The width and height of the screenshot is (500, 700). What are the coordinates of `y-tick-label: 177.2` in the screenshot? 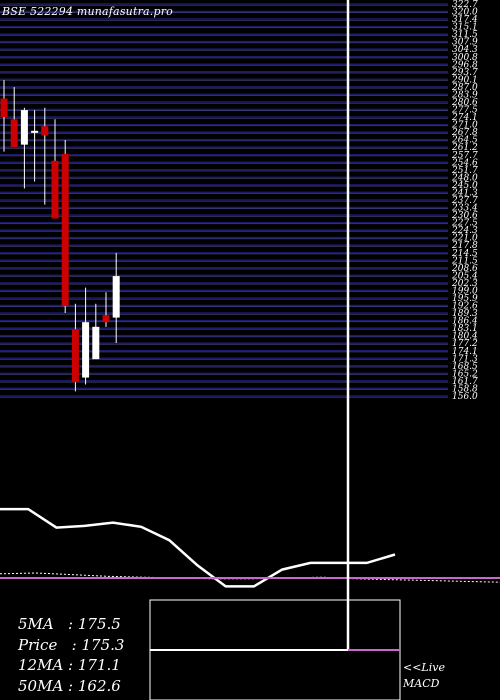 It's located at (465, 344).